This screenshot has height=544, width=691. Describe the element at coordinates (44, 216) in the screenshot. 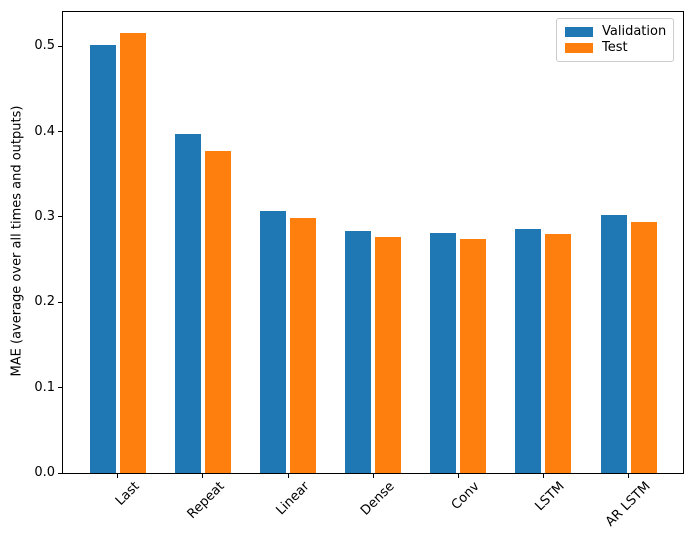

I see `y-tick-label: 0.3` at that location.